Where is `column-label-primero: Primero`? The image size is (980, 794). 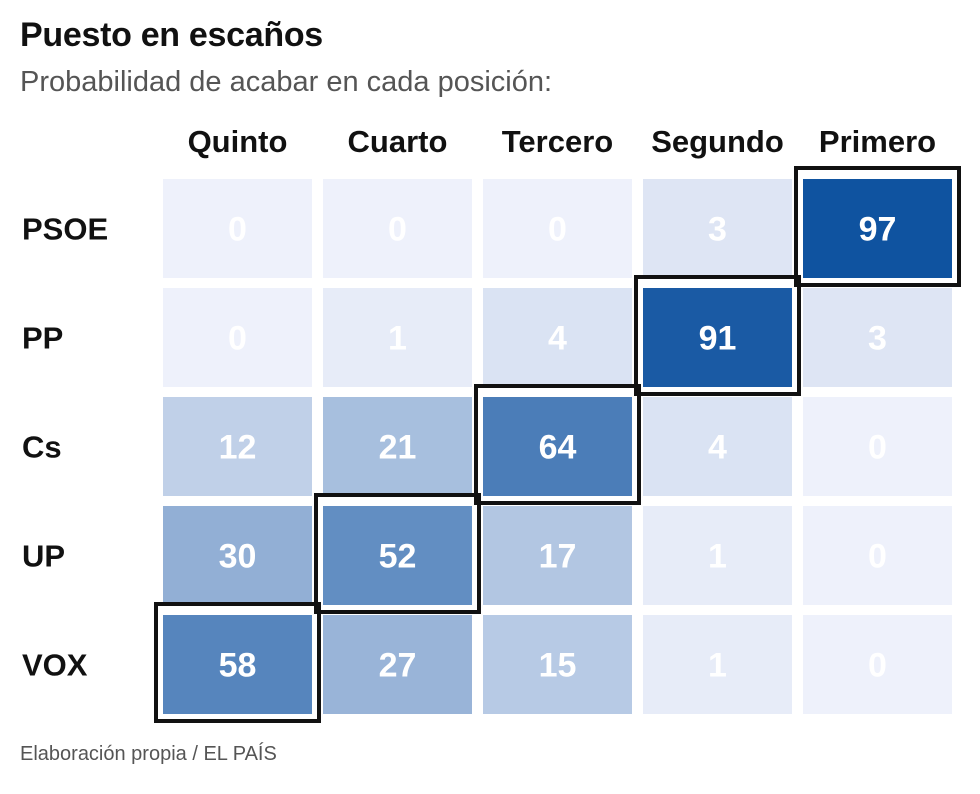 column-label-primero: Primero is located at coordinates (877, 141).